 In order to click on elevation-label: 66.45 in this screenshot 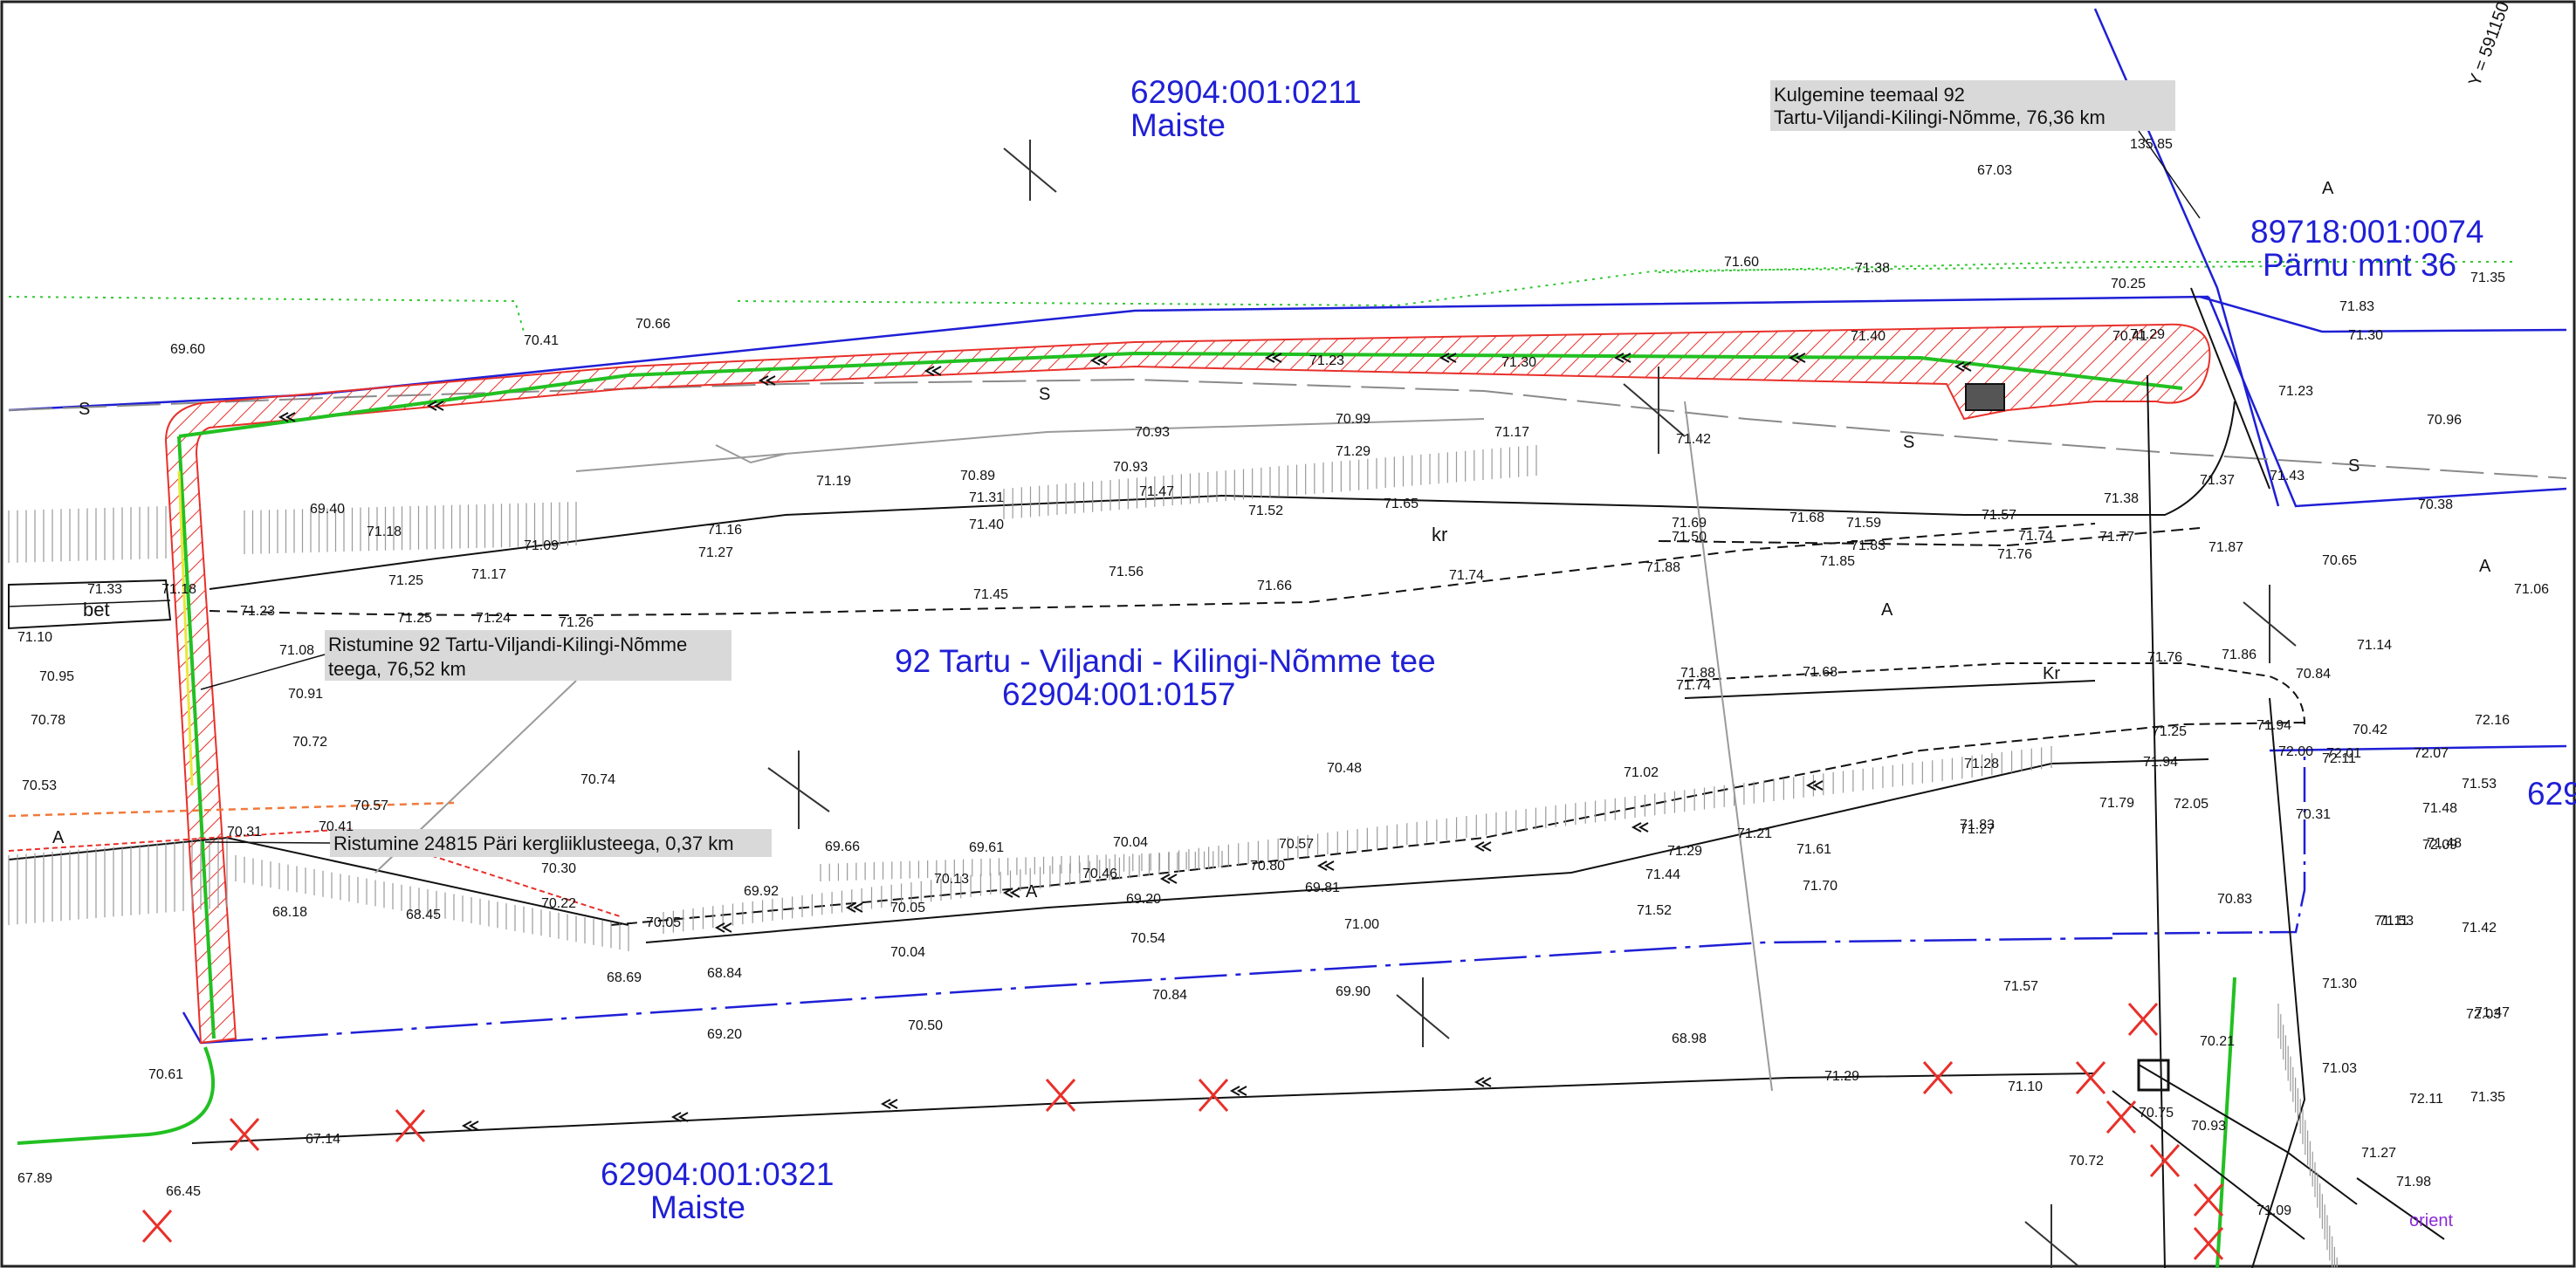, I will do `click(183, 1191)`.